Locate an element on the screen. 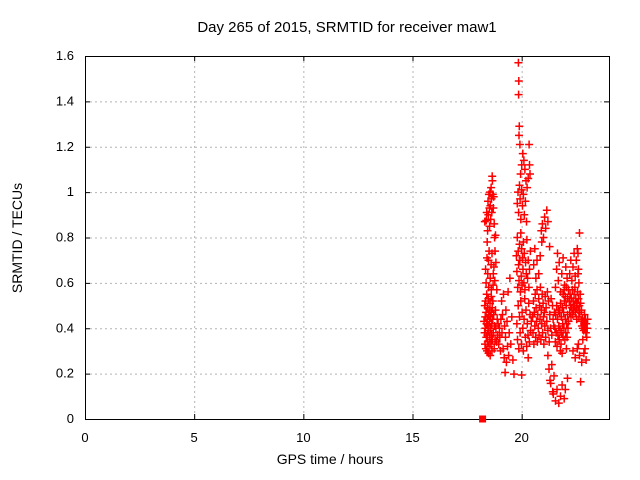 This screenshot has height=480, width=640. x-tick-label: 5 is located at coordinates (194, 437).